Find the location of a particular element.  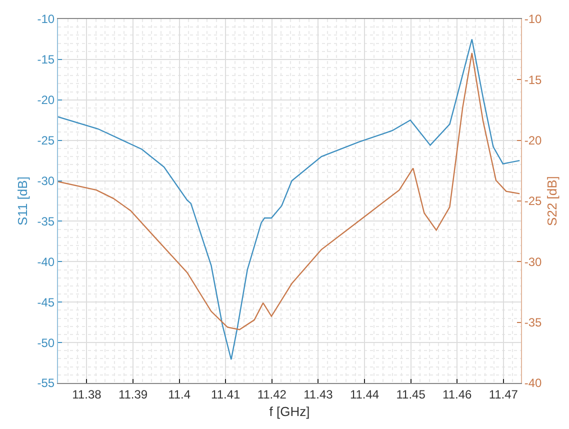

y2-tick-label: -15 is located at coordinates (533, 79).